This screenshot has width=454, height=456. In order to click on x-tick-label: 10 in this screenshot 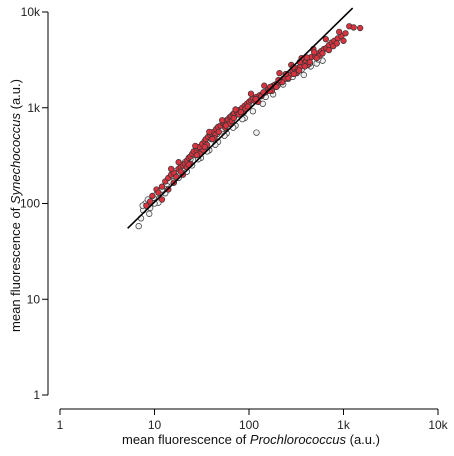, I will do `click(155, 425)`.